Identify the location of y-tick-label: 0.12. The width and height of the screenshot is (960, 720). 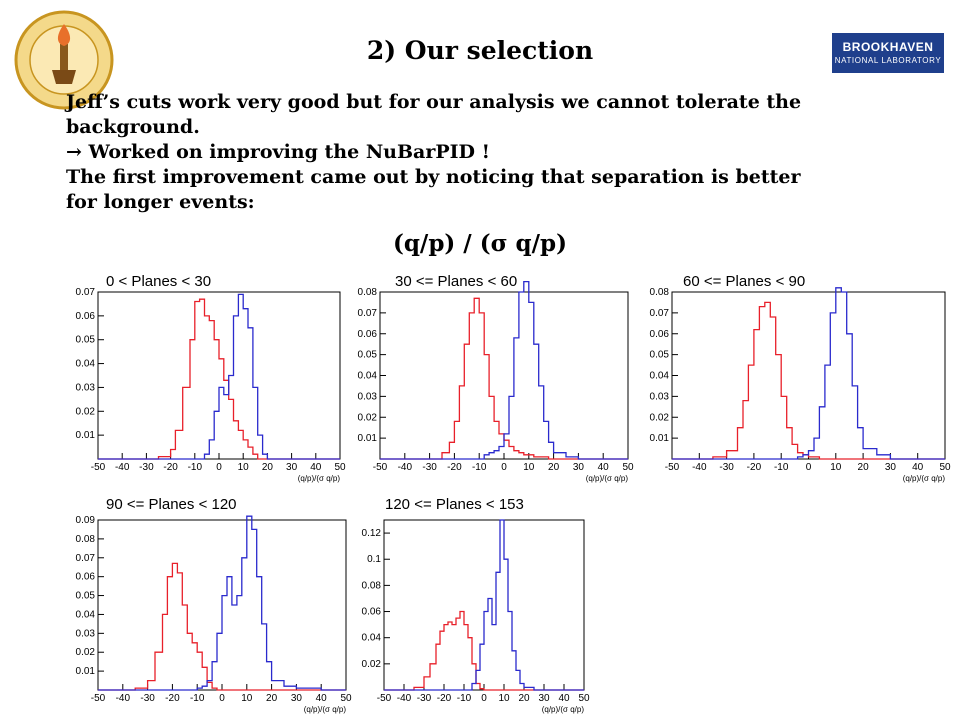
(372, 533).